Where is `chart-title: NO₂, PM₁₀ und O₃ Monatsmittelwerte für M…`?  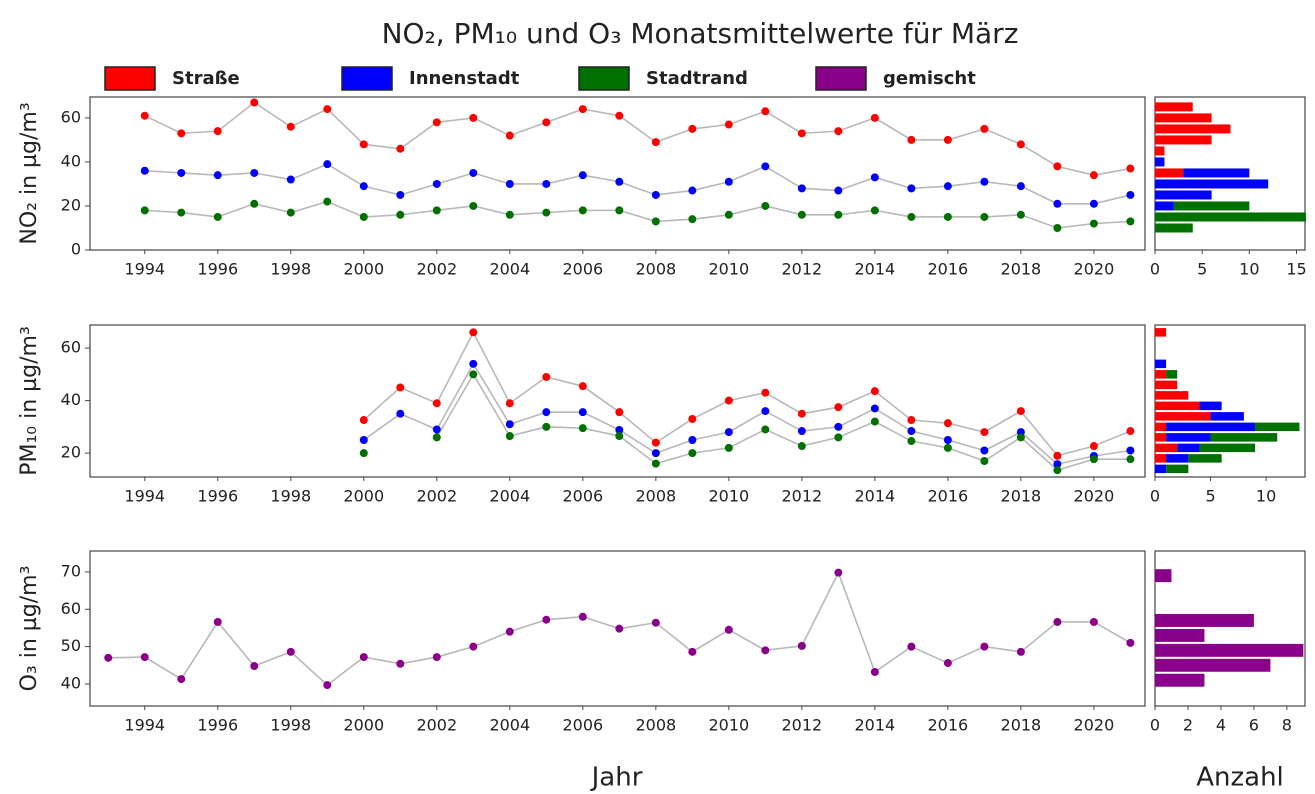
chart-title: NO₂, PM₁₀ und O₃ Monatsmittelwerte für M… is located at coordinates (700, 33).